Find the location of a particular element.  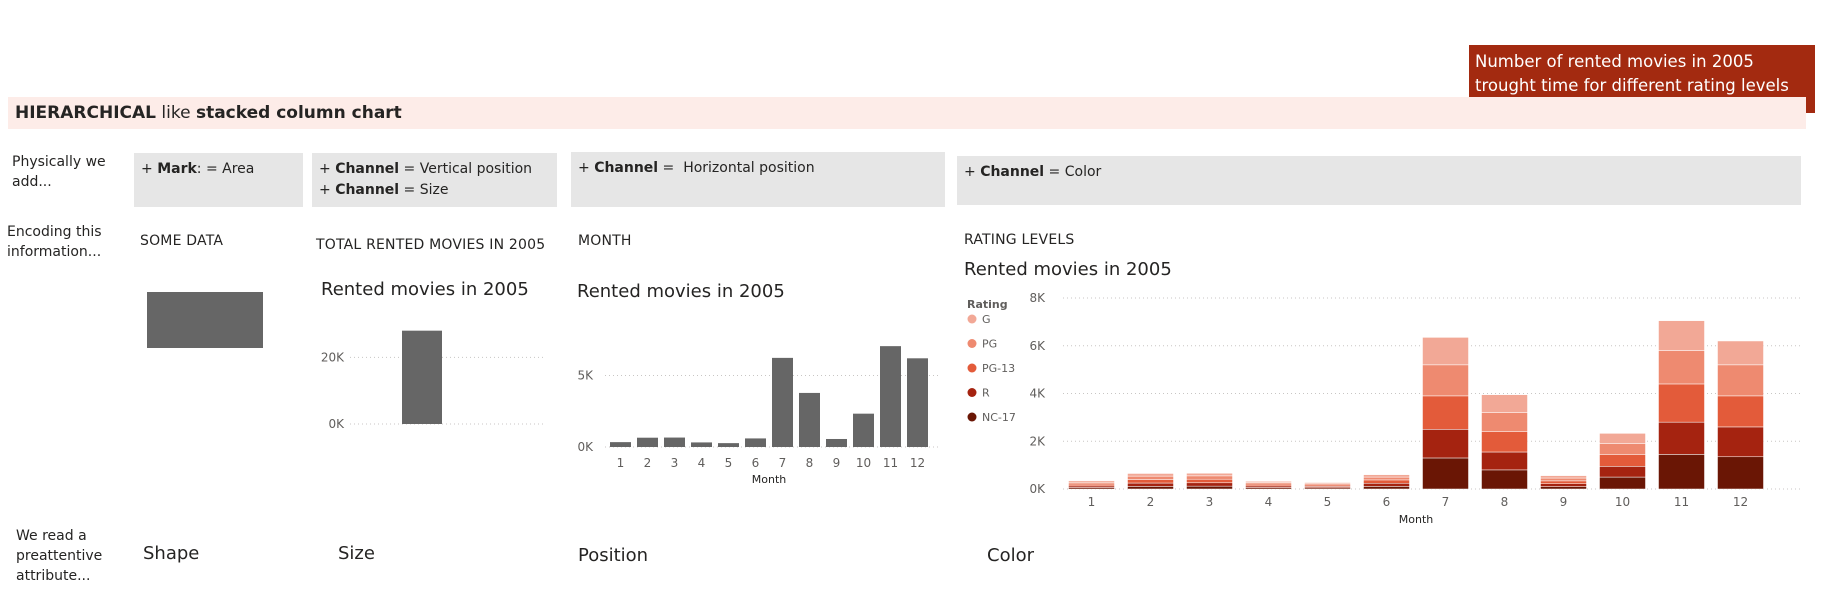

channel-text: = Vertical position is located at coordinates (466, 169).